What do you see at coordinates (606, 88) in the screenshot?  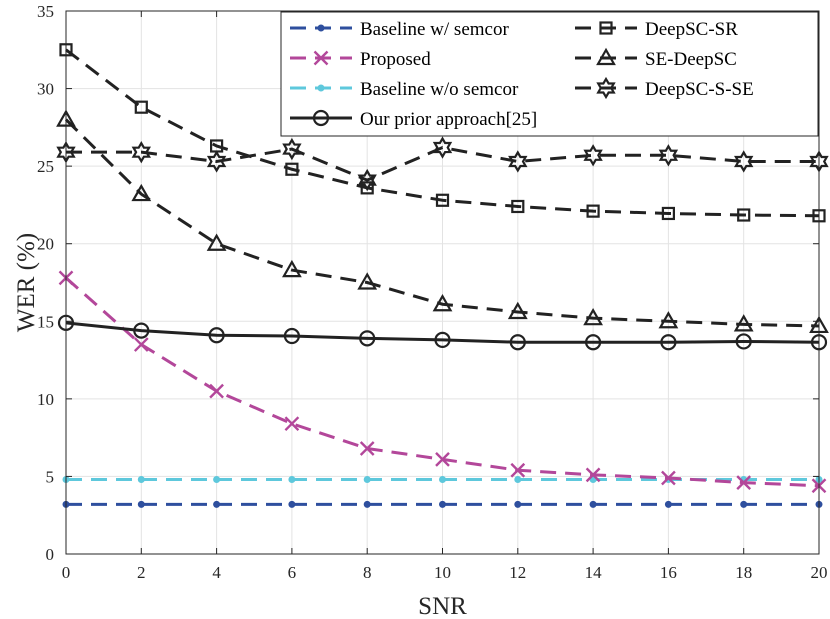 I see `legend-marker-deepsc-s-se` at bounding box center [606, 88].